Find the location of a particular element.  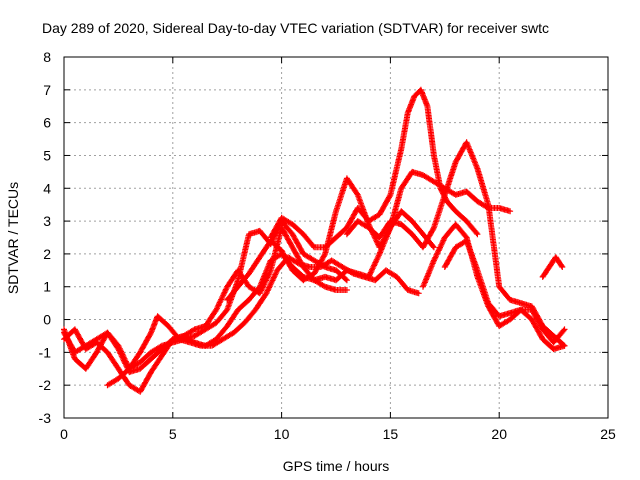

x-tick-label: 15 is located at coordinates (391, 434).